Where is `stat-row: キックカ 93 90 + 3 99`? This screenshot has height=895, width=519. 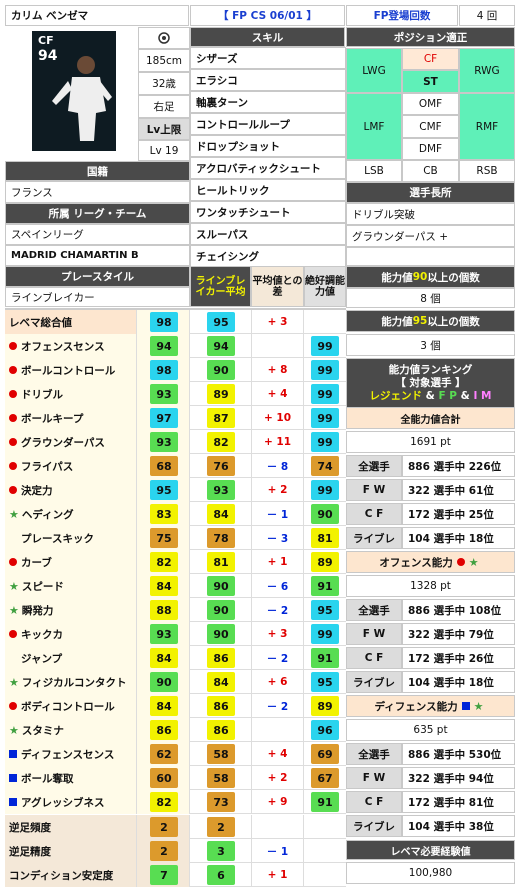 stat-row: キックカ 93 90 + 3 99 is located at coordinates (175, 634).